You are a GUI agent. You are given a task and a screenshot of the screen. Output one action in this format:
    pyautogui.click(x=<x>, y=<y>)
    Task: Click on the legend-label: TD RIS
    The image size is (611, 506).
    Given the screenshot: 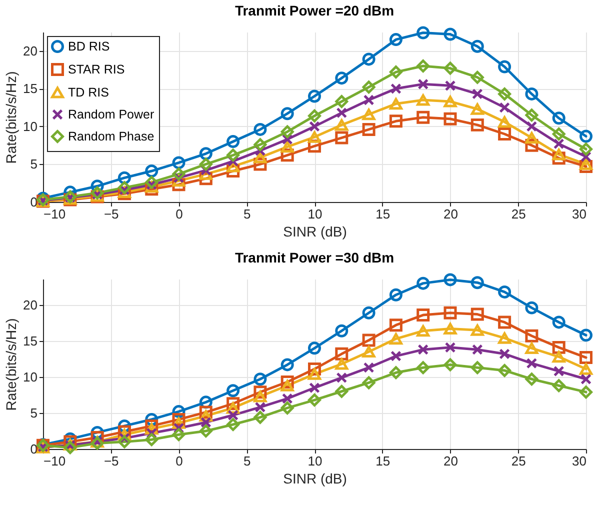 What is the action you would take?
    pyautogui.click(x=88, y=93)
    